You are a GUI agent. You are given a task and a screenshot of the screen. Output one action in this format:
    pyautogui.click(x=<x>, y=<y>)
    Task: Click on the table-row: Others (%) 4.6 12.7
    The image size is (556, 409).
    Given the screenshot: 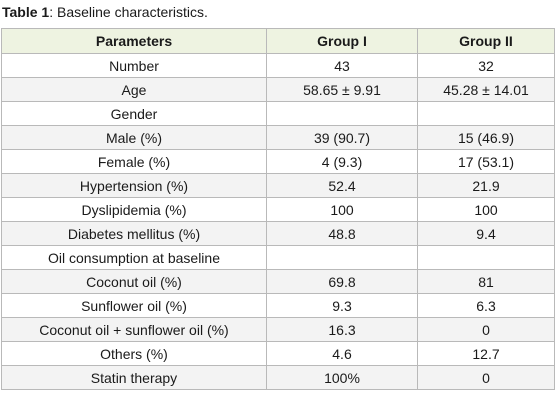 What is the action you would take?
    pyautogui.click(x=278, y=353)
    